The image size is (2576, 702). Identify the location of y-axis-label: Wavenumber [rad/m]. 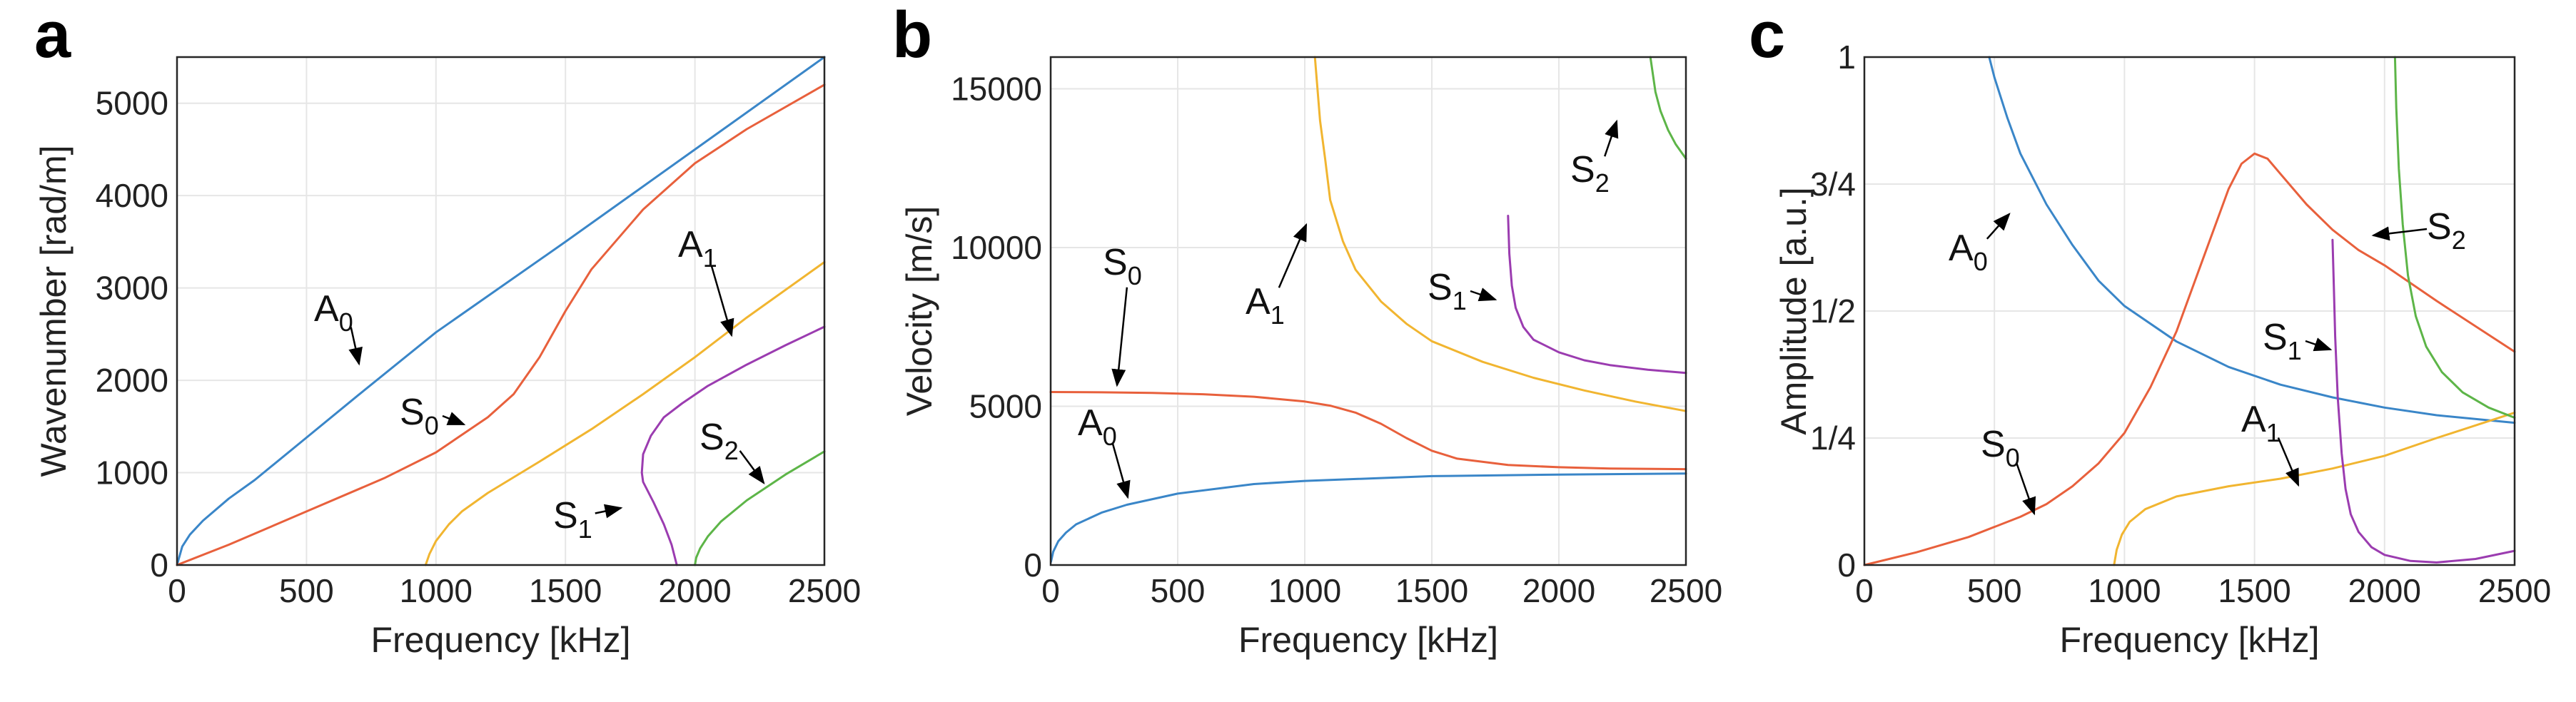
(54, 311).